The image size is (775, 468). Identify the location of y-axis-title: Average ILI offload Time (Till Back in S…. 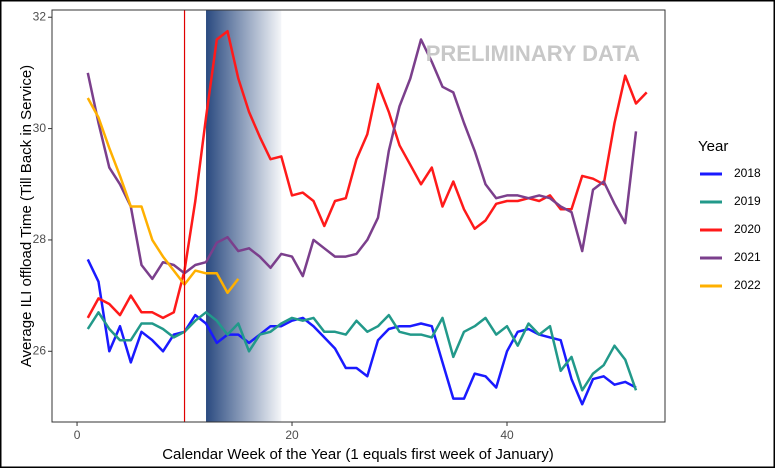
(26, 216).